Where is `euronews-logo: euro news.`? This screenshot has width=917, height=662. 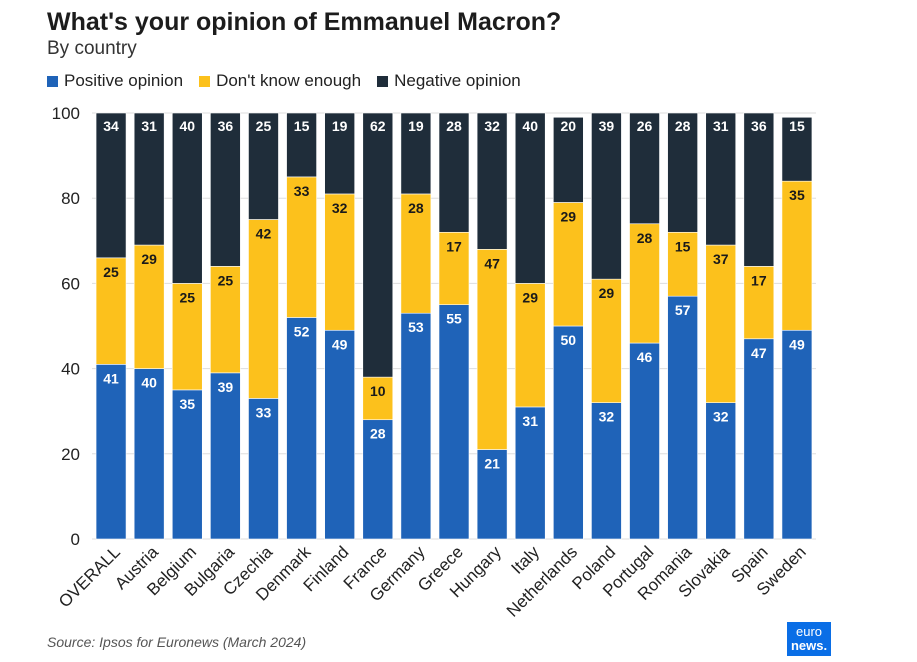
euronews-logo: euro news. is located at coordinates (809, 639).